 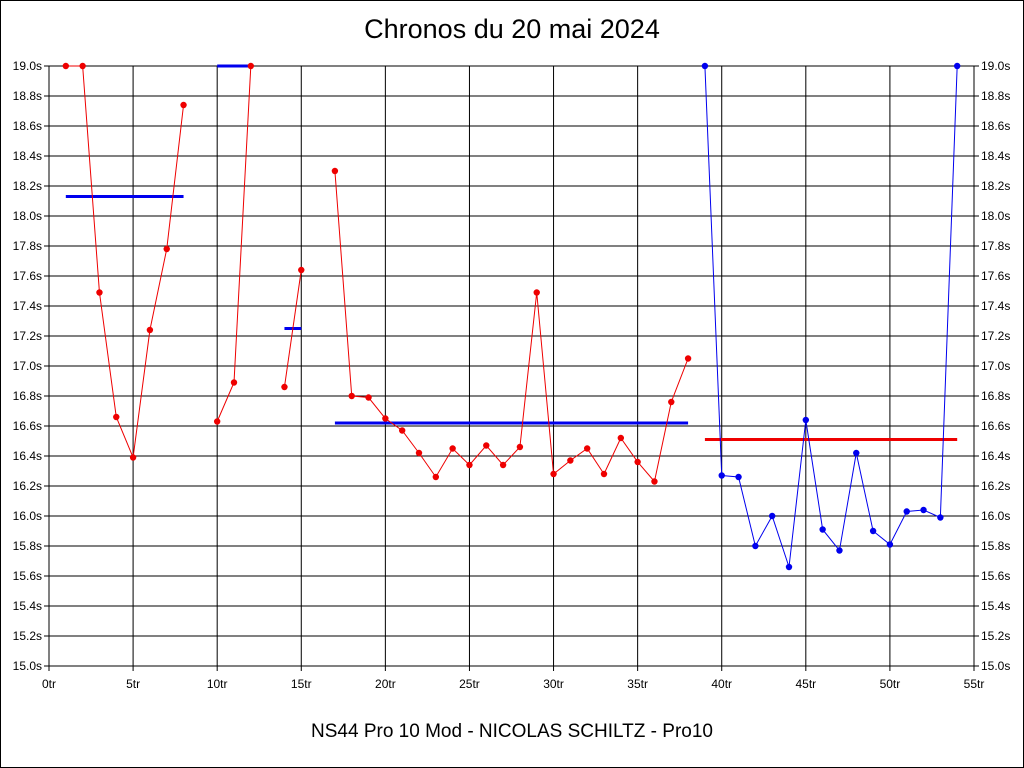 What do you see at coordinates (27, 96) in the screenshot?
I see `y-tick-label-left: 18.8s` at bounding box center [27, 96].